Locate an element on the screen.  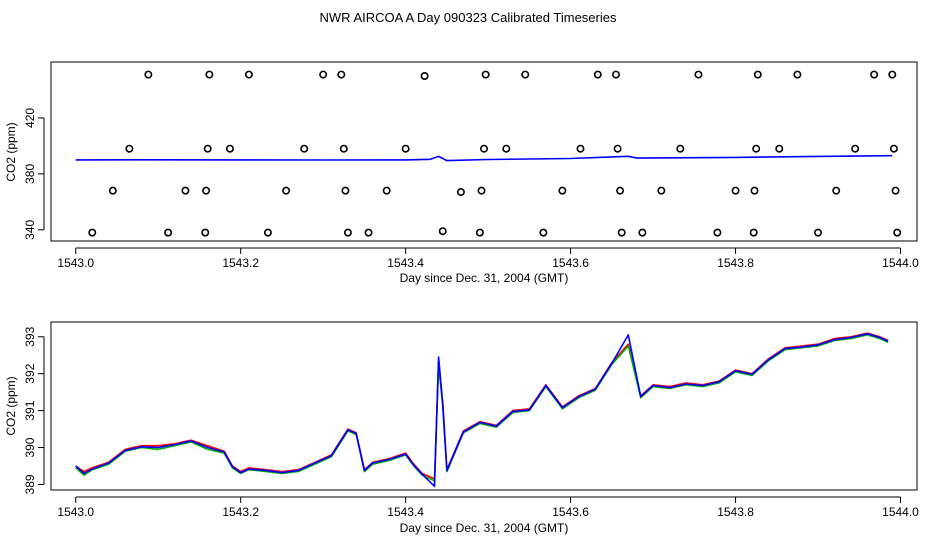
top-x-axis-label: Day since Dec. 31, 2004 (GMT) is located at coordinates (484, 278).